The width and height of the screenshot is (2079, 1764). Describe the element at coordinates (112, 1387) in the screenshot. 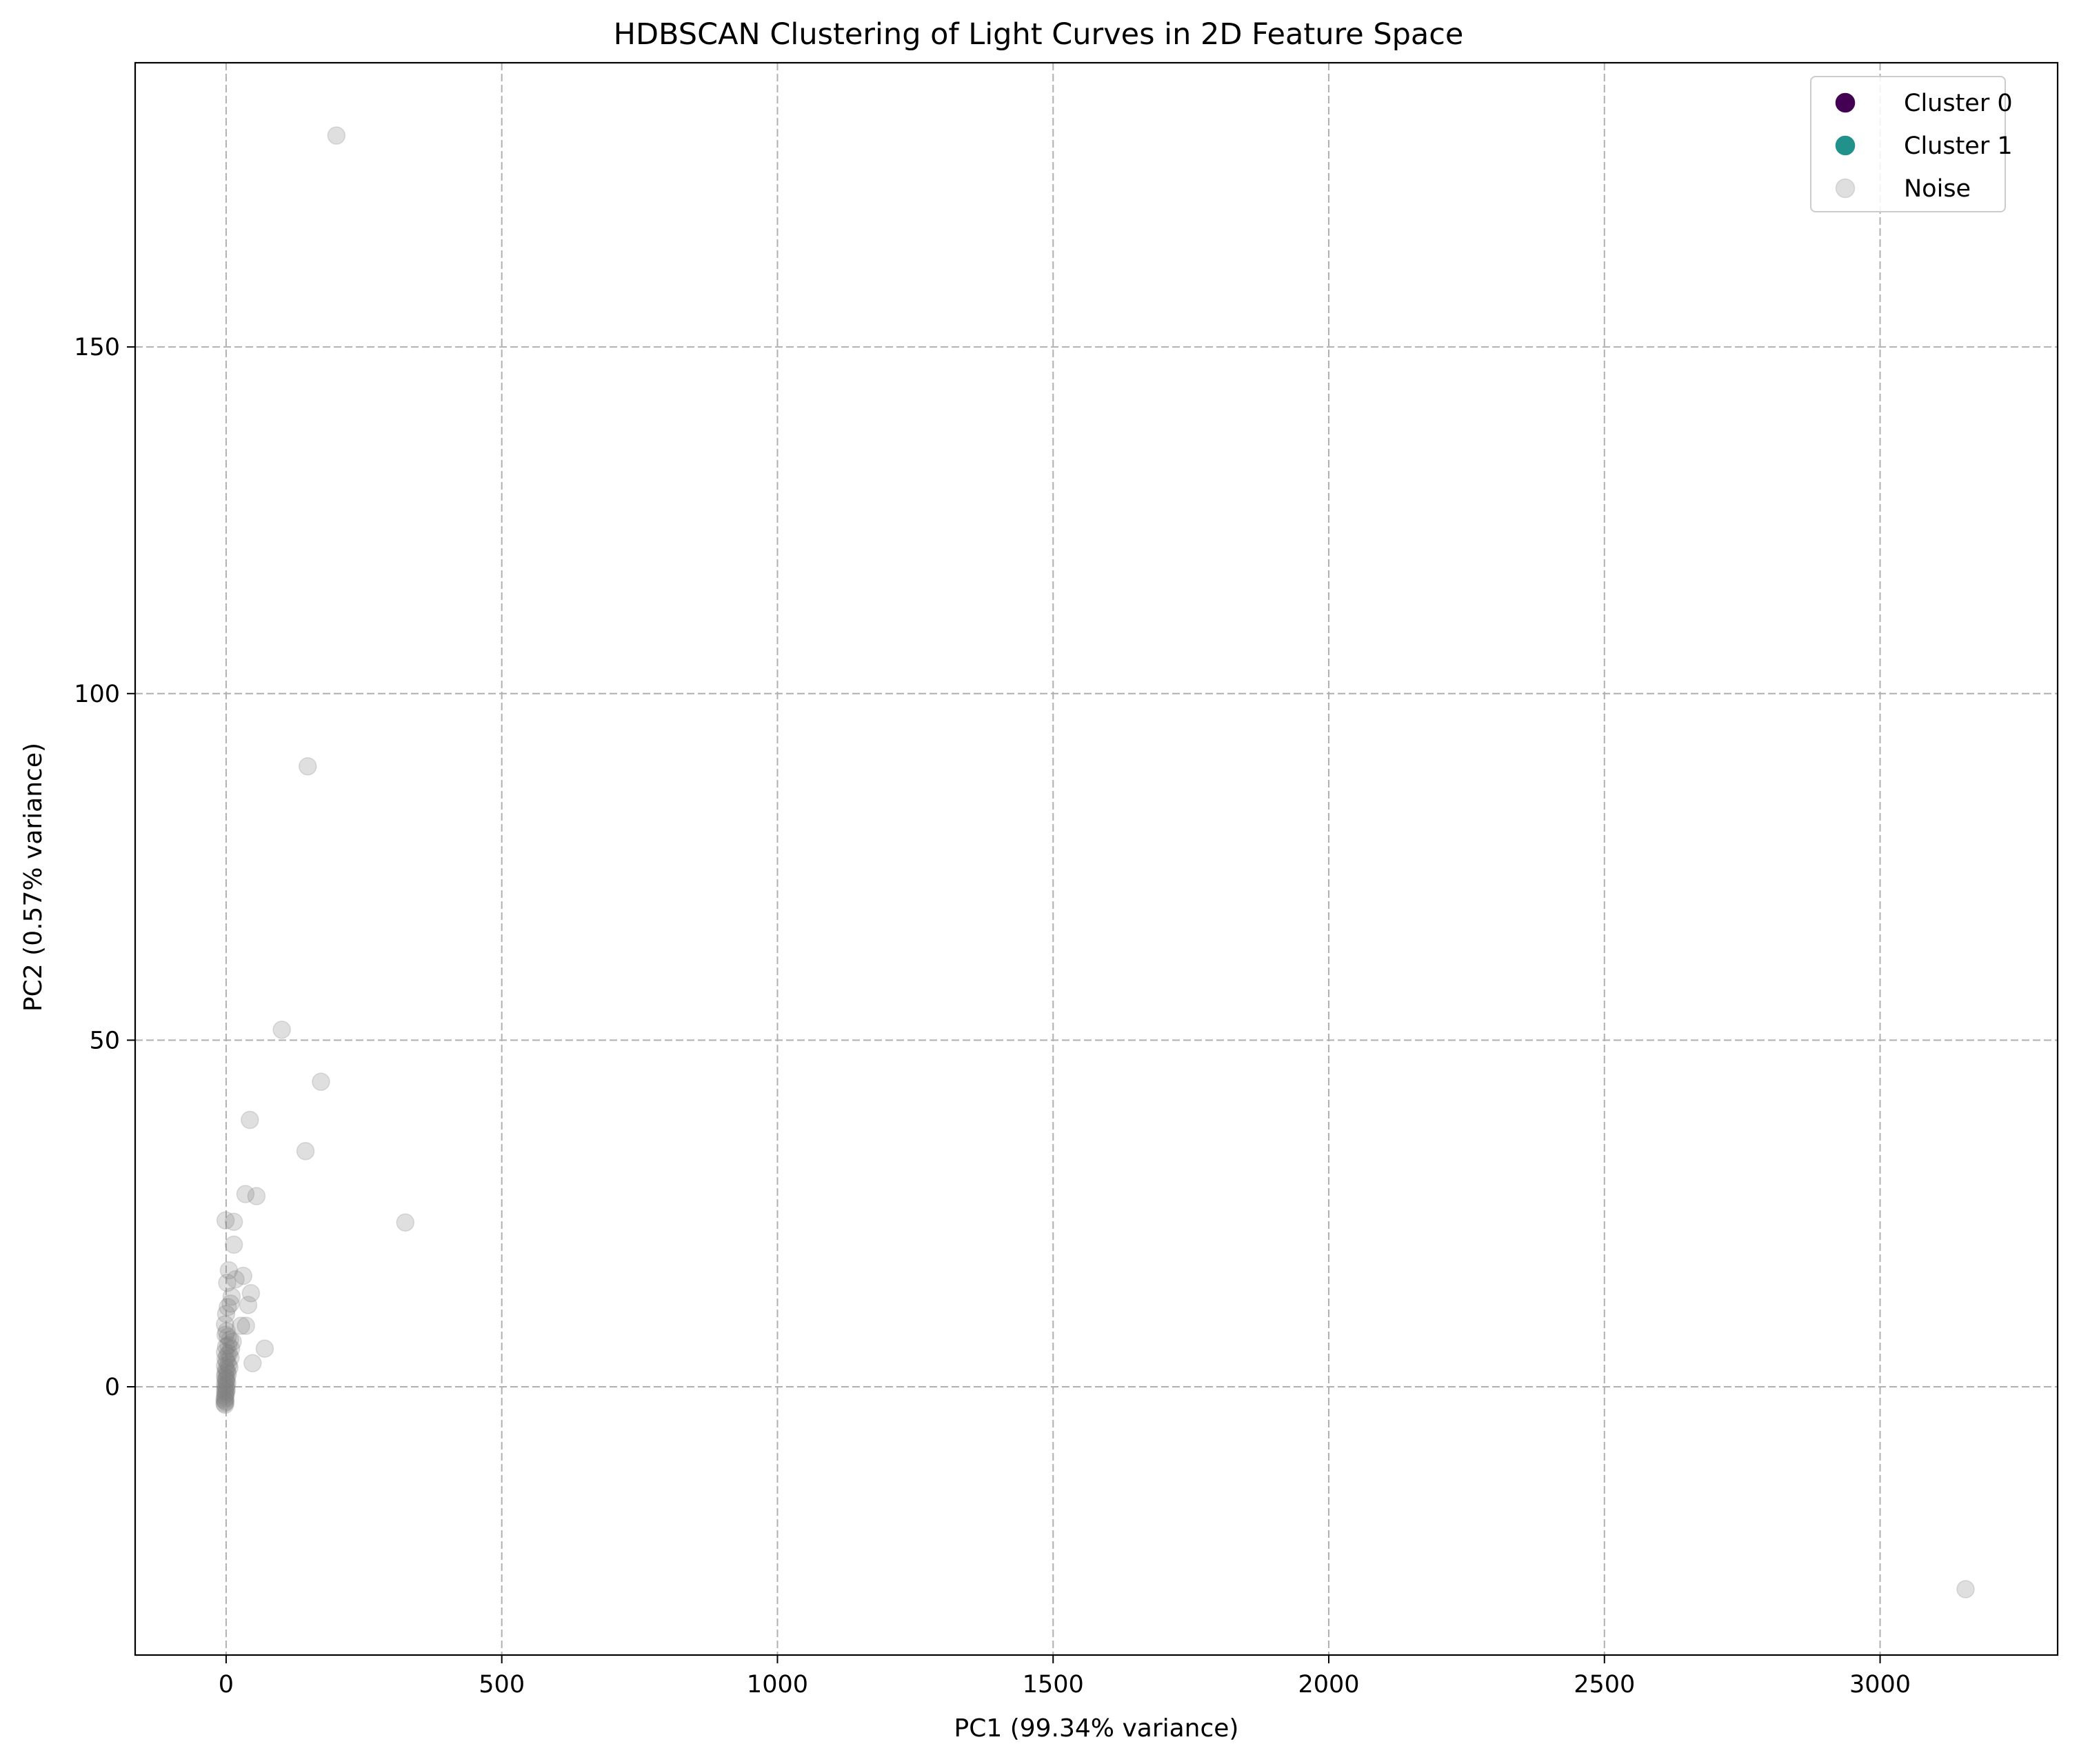

I see `y-tick-label: 0` at that location.